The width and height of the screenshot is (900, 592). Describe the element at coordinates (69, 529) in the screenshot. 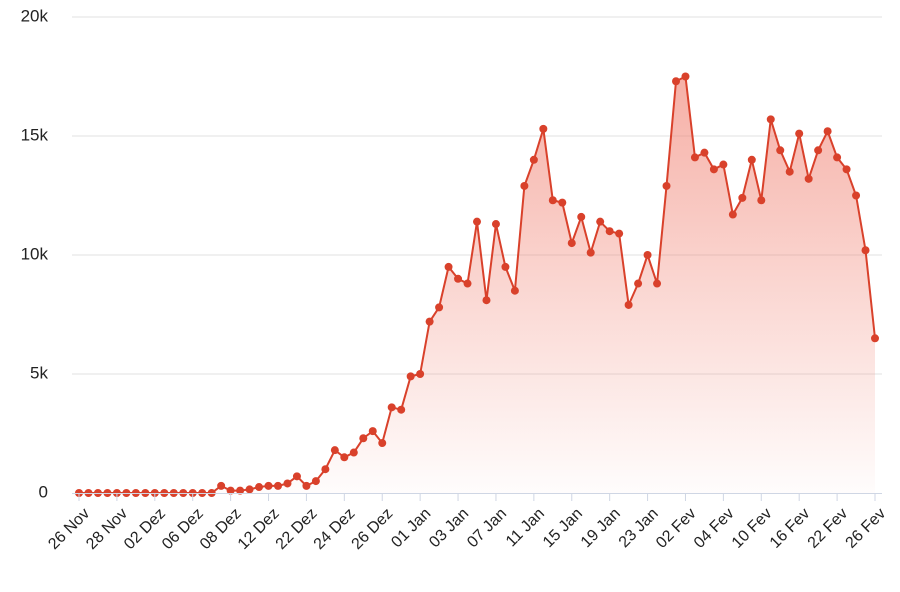

I see `x-tick-label: 26 Nov` at that location.